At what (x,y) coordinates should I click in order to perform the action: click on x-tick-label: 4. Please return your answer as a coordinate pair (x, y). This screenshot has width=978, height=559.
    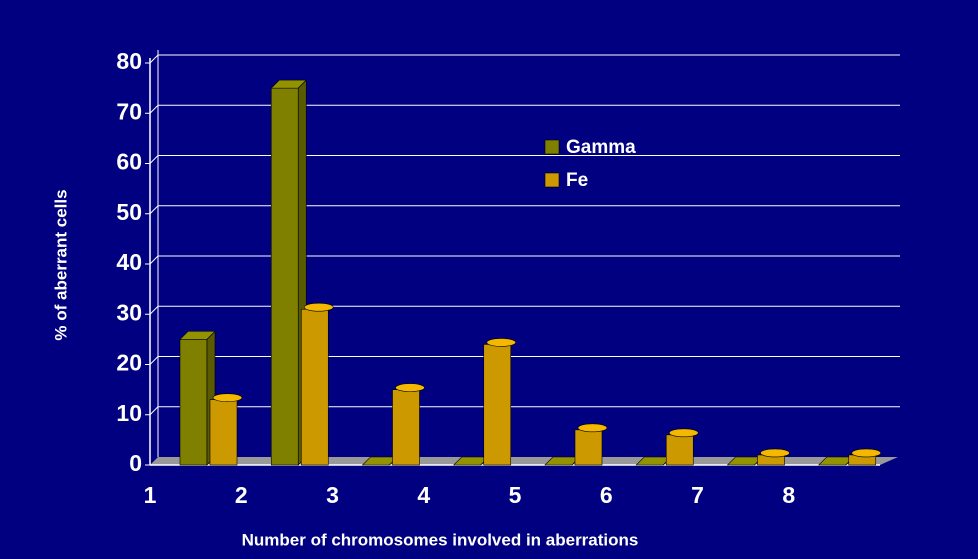
    Looking at the image, I should click on (423, 495).